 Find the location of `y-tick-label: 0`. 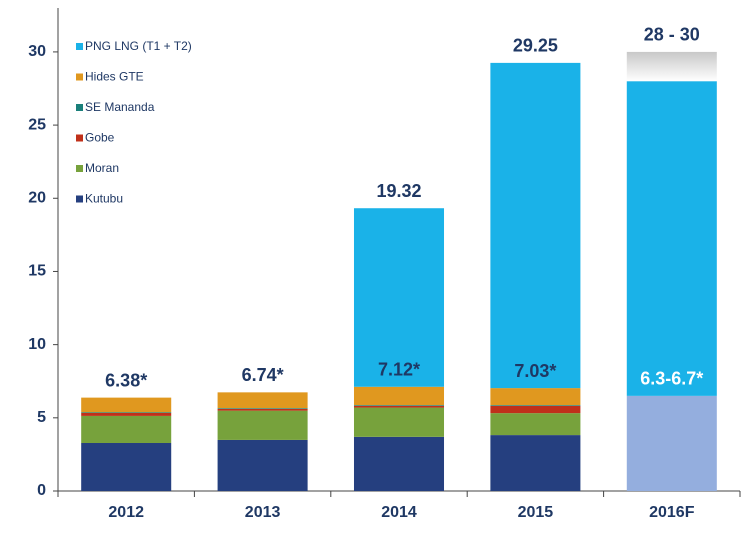

y-tick-label: 0 is located at coordinates (41, 490).